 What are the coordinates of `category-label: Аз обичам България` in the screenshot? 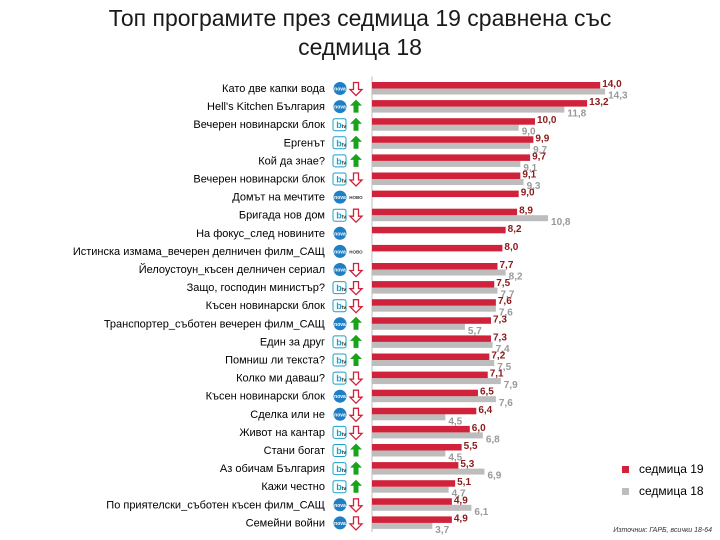 It's located at (272, 469).